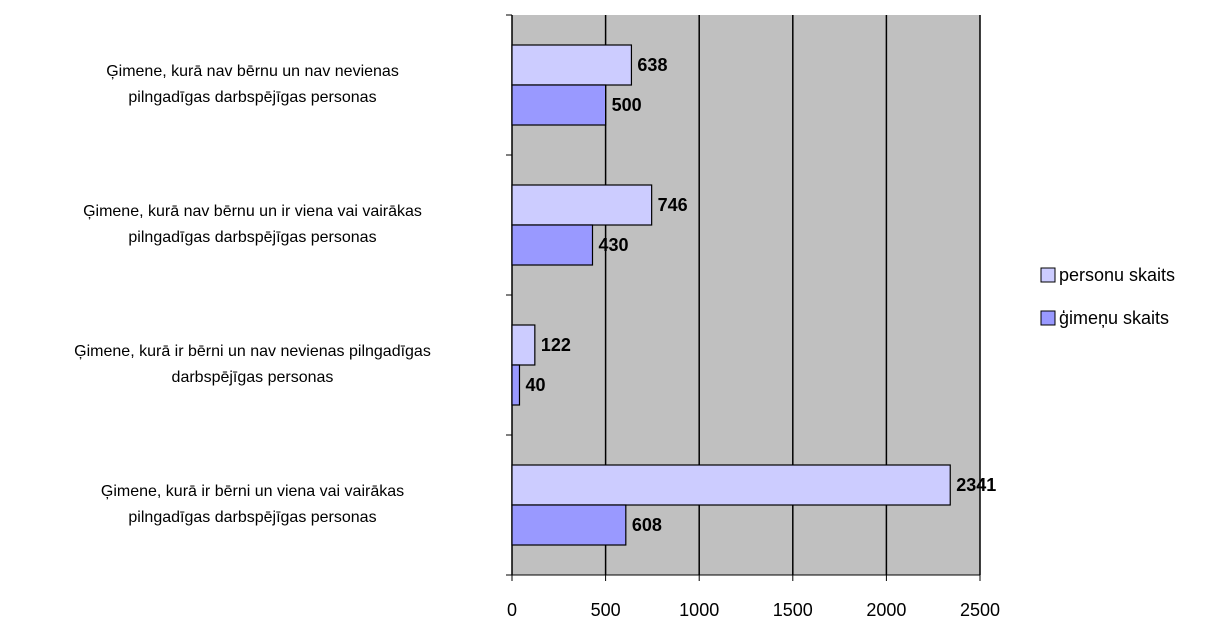 This screenshot has height=625, width=1219. I want to click on x-tick-label: 1000, so click(699, 610).